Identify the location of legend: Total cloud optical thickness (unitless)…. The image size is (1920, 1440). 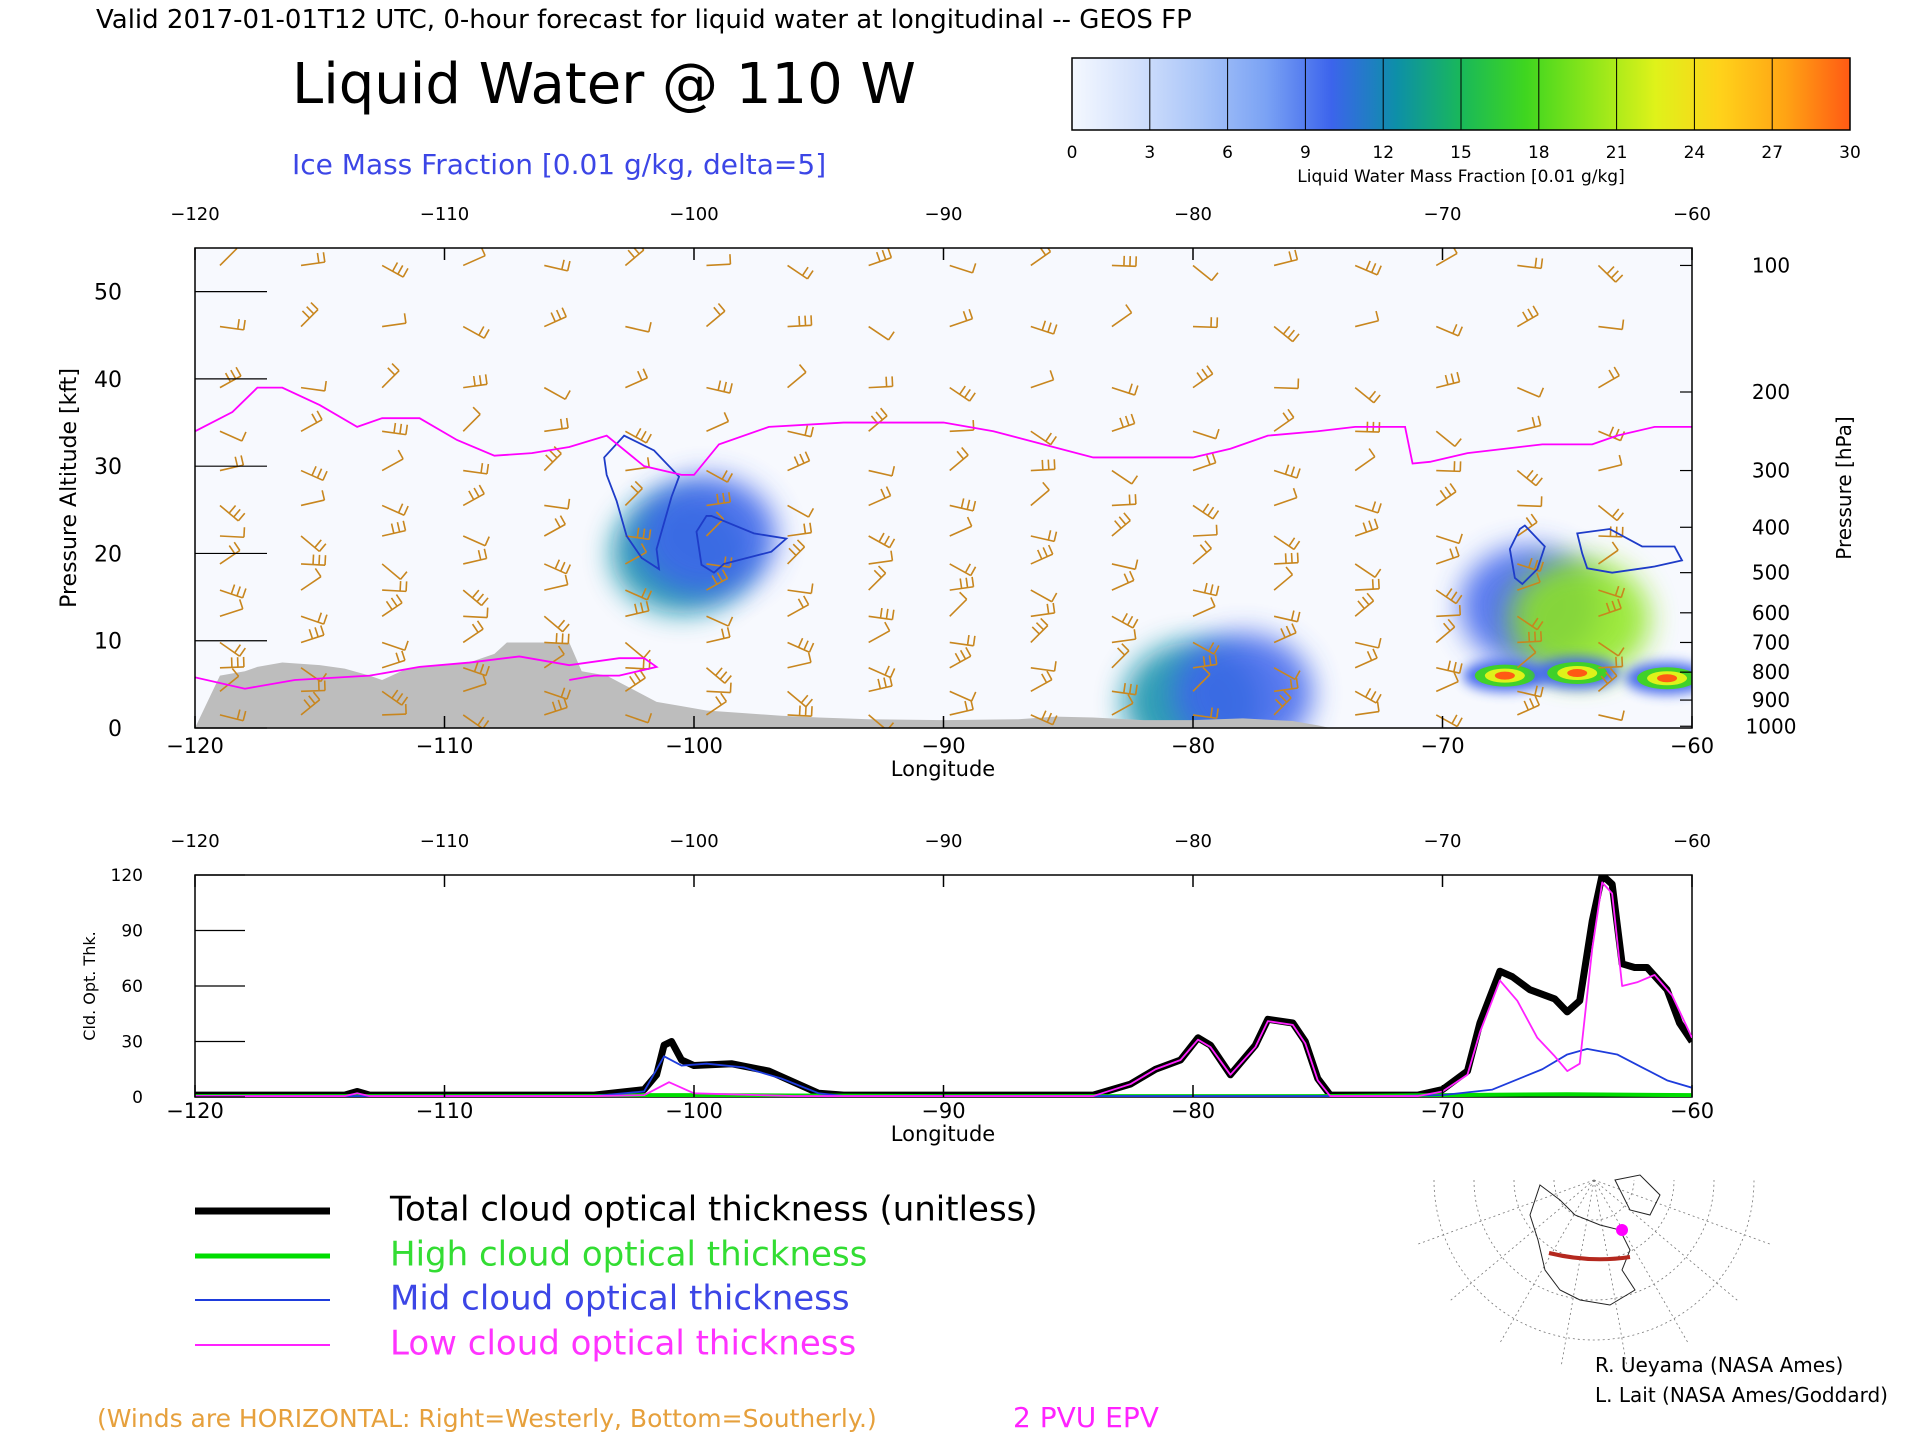
(616, 1277).